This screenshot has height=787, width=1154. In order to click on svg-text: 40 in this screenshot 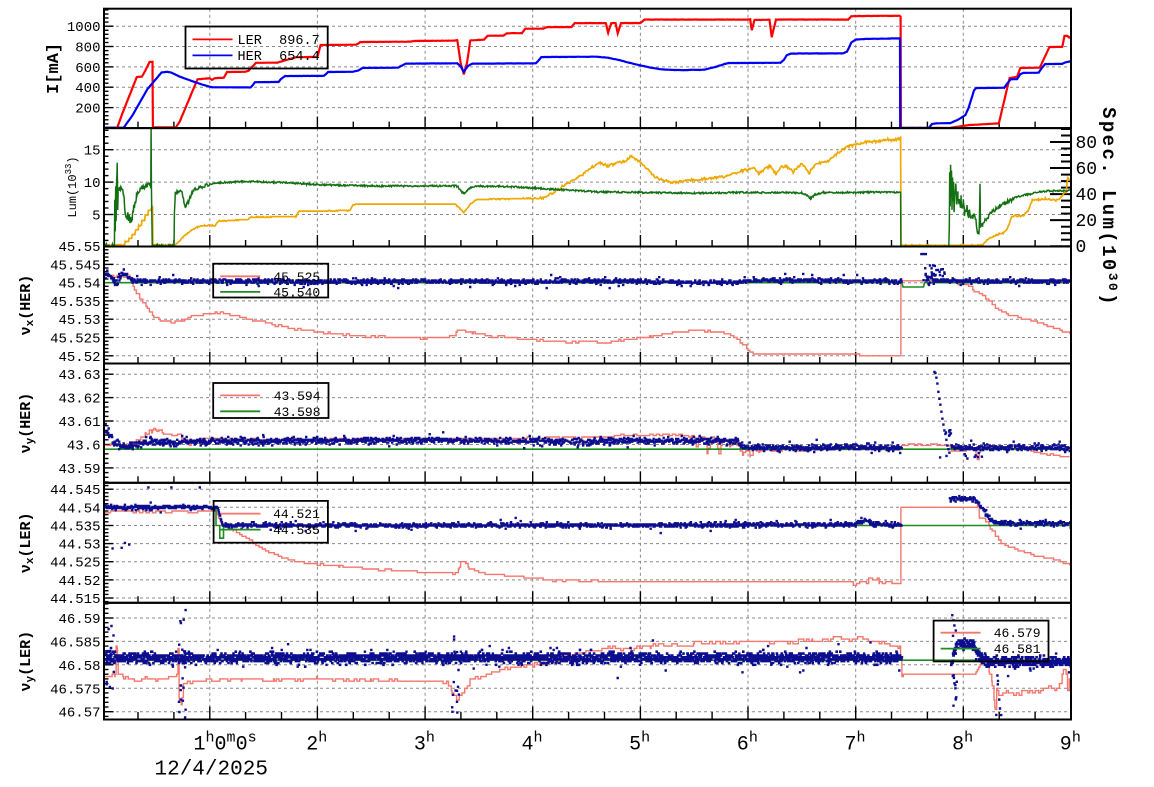, I will do `click(1087, 196)`.